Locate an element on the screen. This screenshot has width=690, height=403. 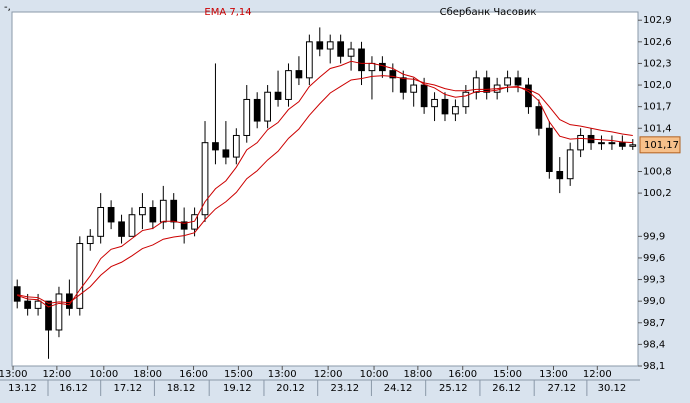
y-tick-label: 101,4 is located at coordinates (657, 128).